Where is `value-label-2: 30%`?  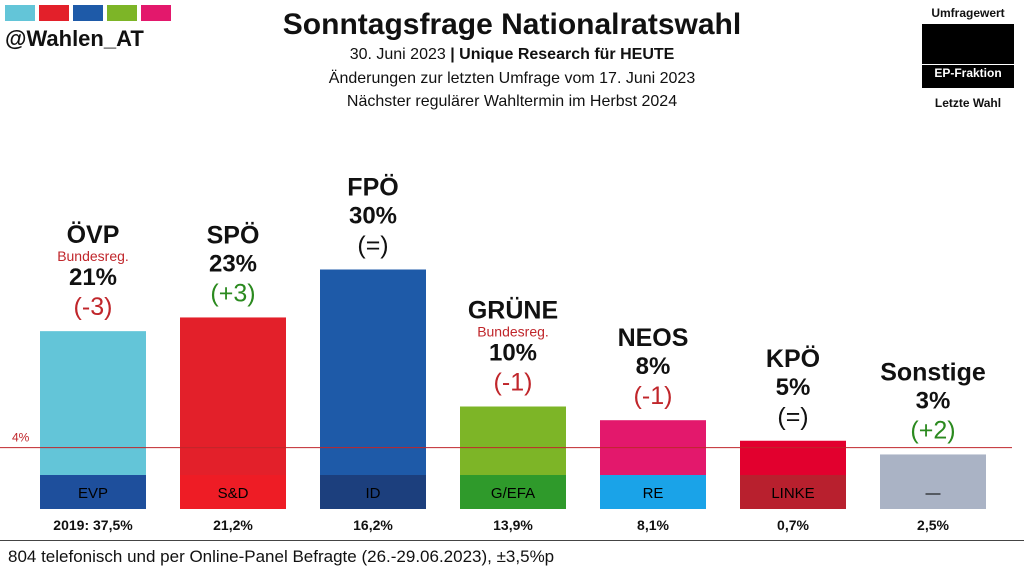
value-label-2: 30% is located at coordinates (373, 216).